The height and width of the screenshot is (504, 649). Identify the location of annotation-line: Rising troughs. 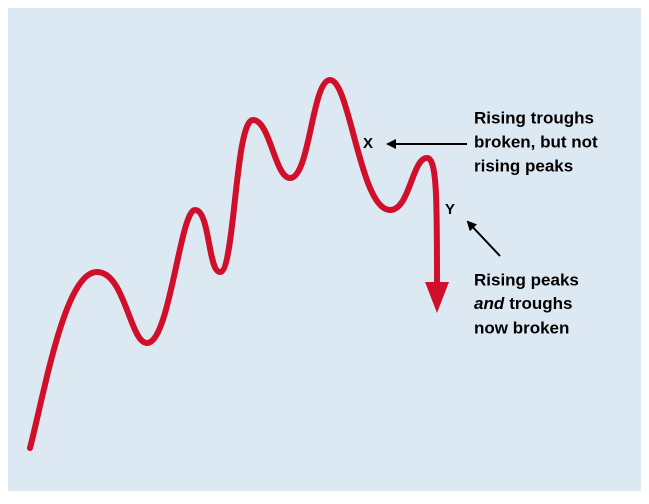
(534, 117).